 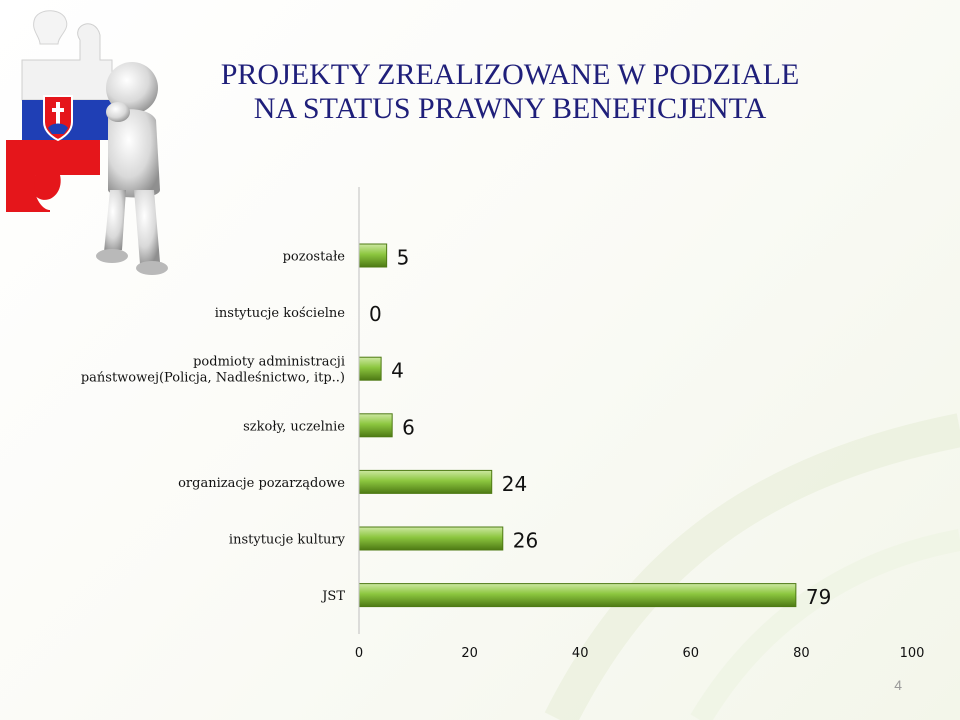 I want to click on x-tick-label: 0, so click(x=359, y=653).